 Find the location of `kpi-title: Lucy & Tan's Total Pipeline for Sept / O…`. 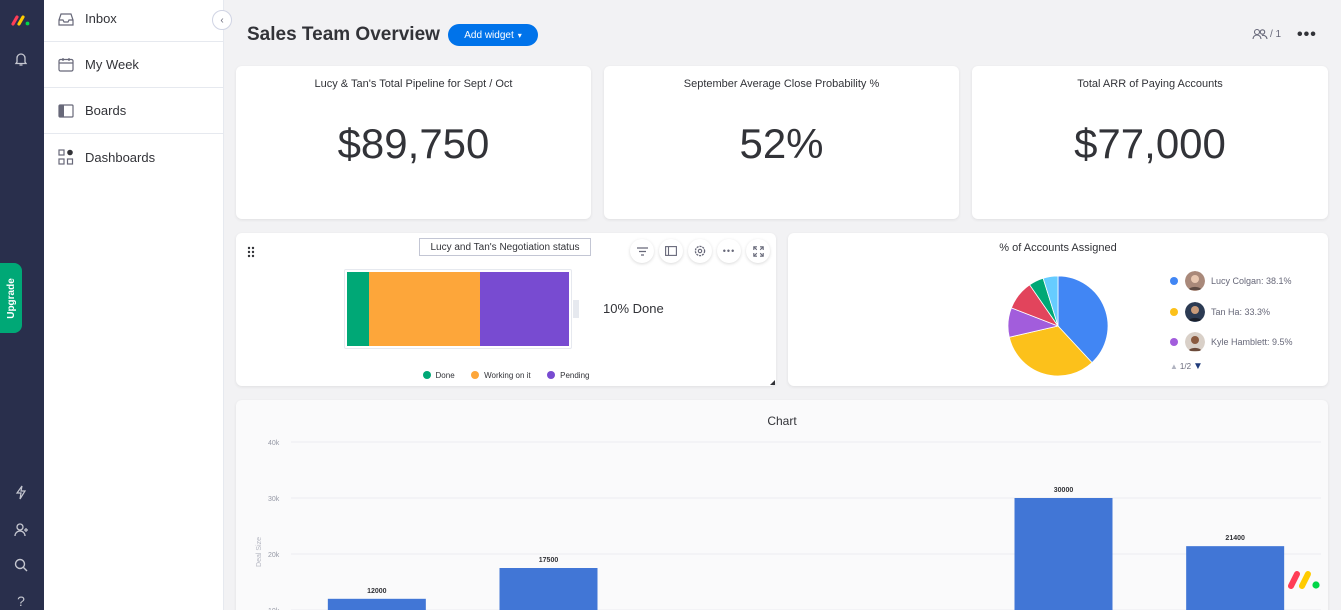

kpi-title: Lucy & Tan's Total Pipeline for Sept / O… is located at coordinates (413, 84).